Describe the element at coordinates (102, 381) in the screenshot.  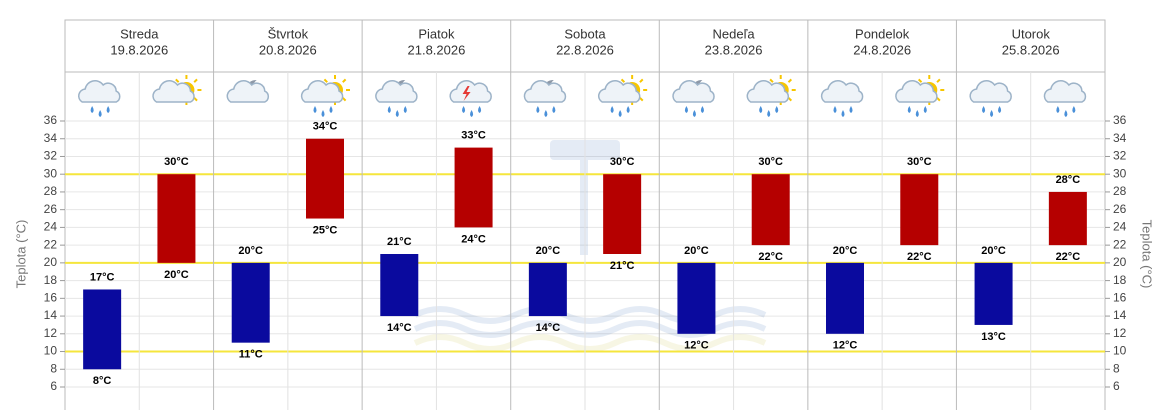
I see `low-label: 8°C` at that location.